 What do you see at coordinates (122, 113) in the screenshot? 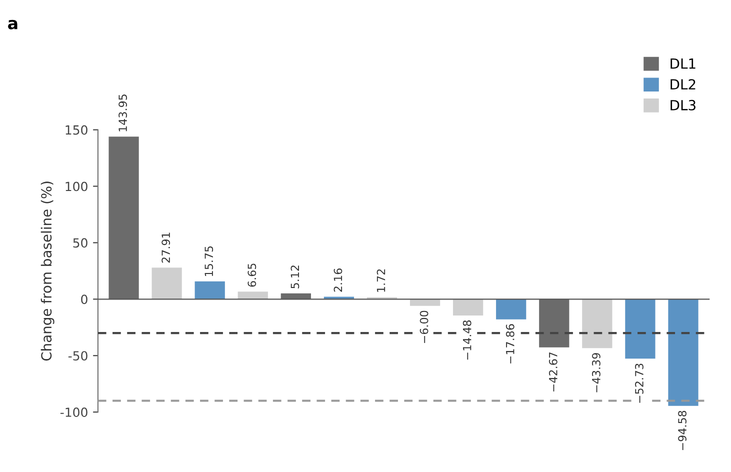
I see `data-label: 143.95` at bounding box center [122, 113].